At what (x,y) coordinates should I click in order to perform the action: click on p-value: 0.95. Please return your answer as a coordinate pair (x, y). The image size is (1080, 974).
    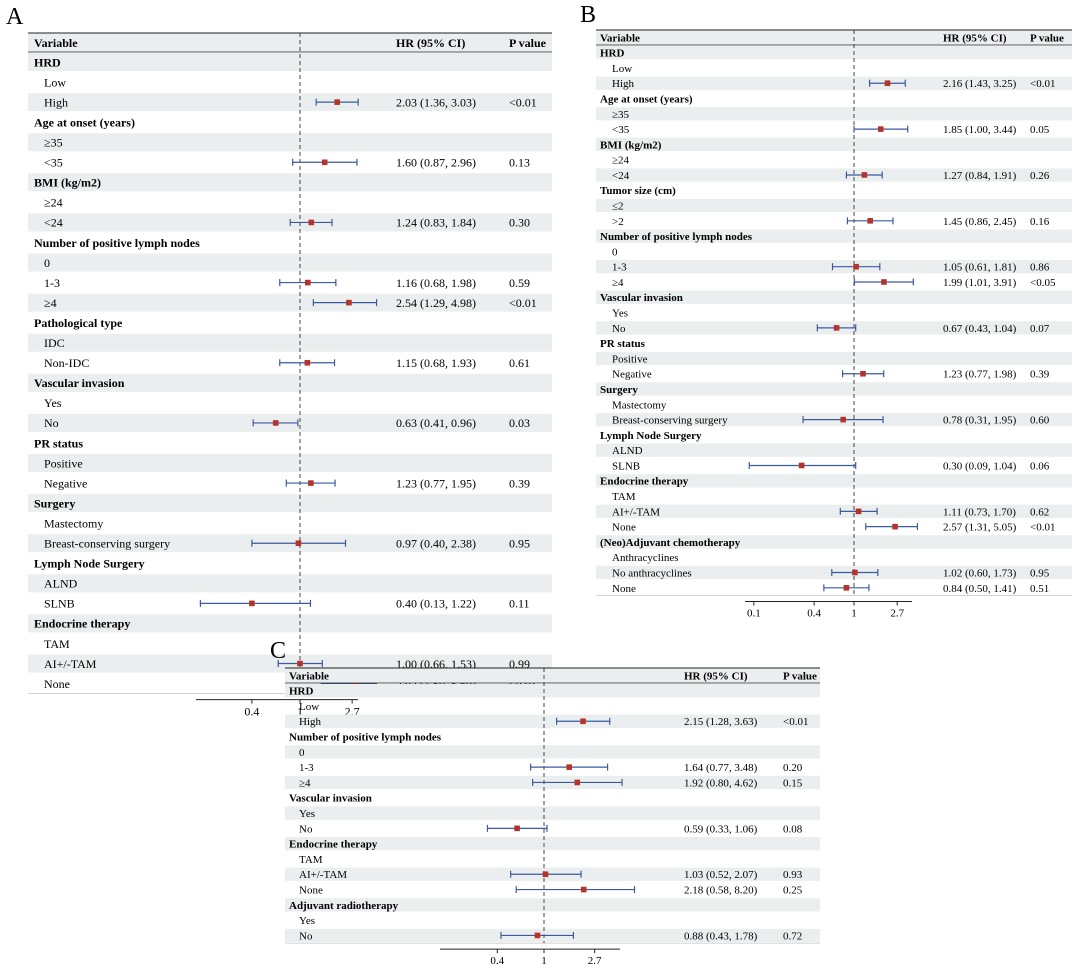
    Looking at the image, I should click on (519, 544).